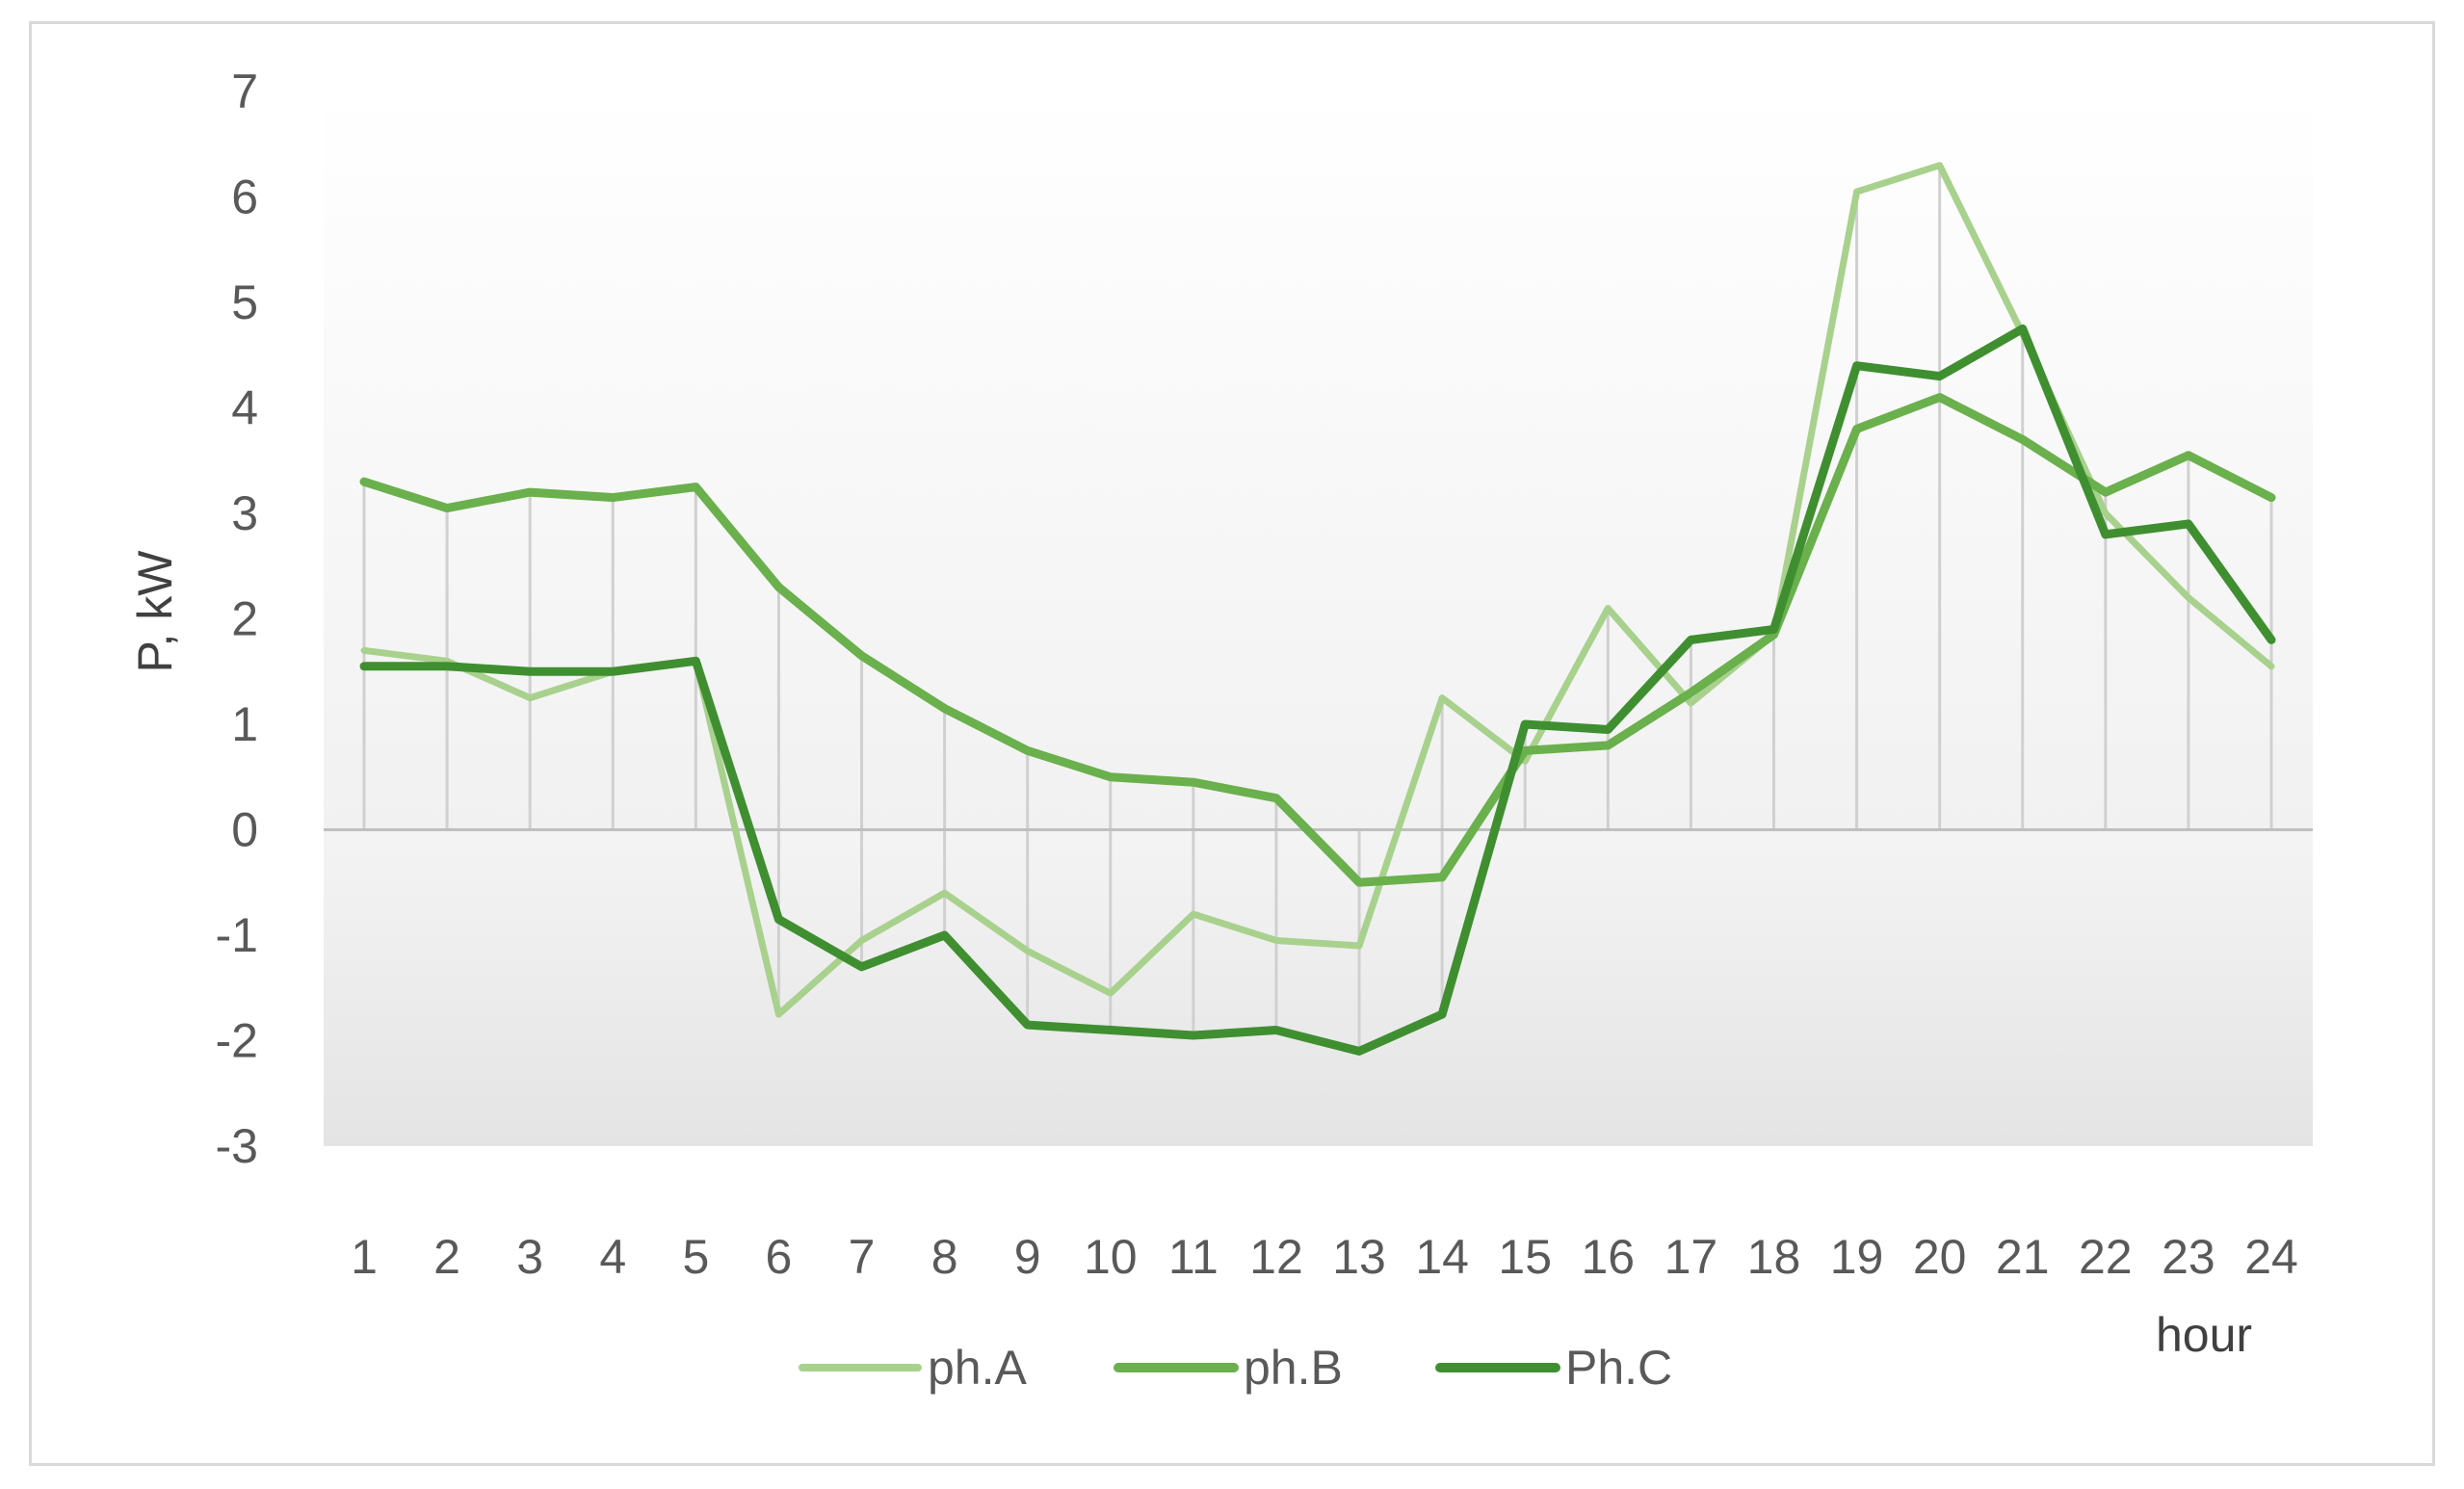 The width and height of the screenshot is (2464, 1489). Describe the element at coordinates (244, 830) in the screenshot. I see `y-tick-label: 0` at that location.